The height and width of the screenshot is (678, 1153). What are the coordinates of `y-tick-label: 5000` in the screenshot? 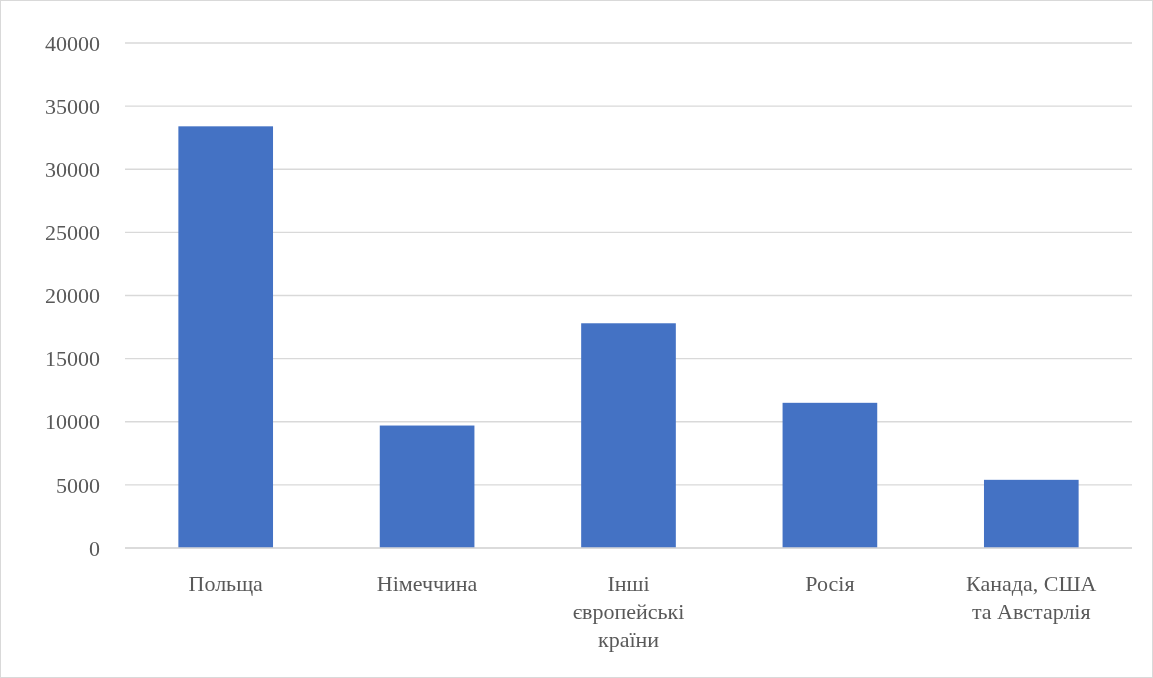 It's located at (78, 485).